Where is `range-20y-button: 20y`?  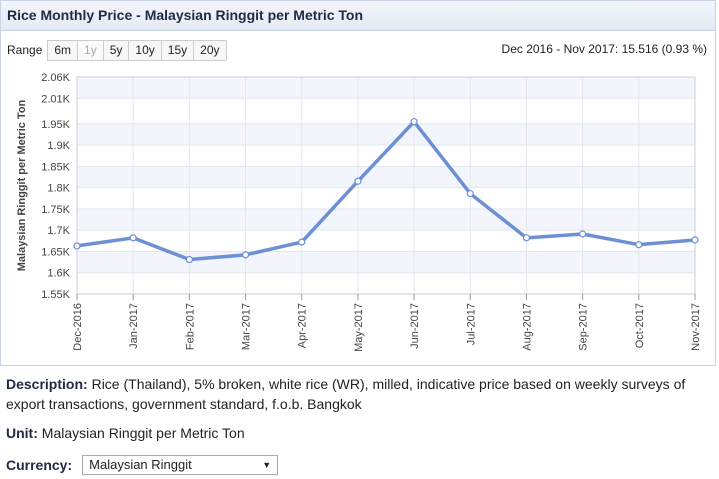
range-20y-button: 20y is located at coordinates (210, 50).